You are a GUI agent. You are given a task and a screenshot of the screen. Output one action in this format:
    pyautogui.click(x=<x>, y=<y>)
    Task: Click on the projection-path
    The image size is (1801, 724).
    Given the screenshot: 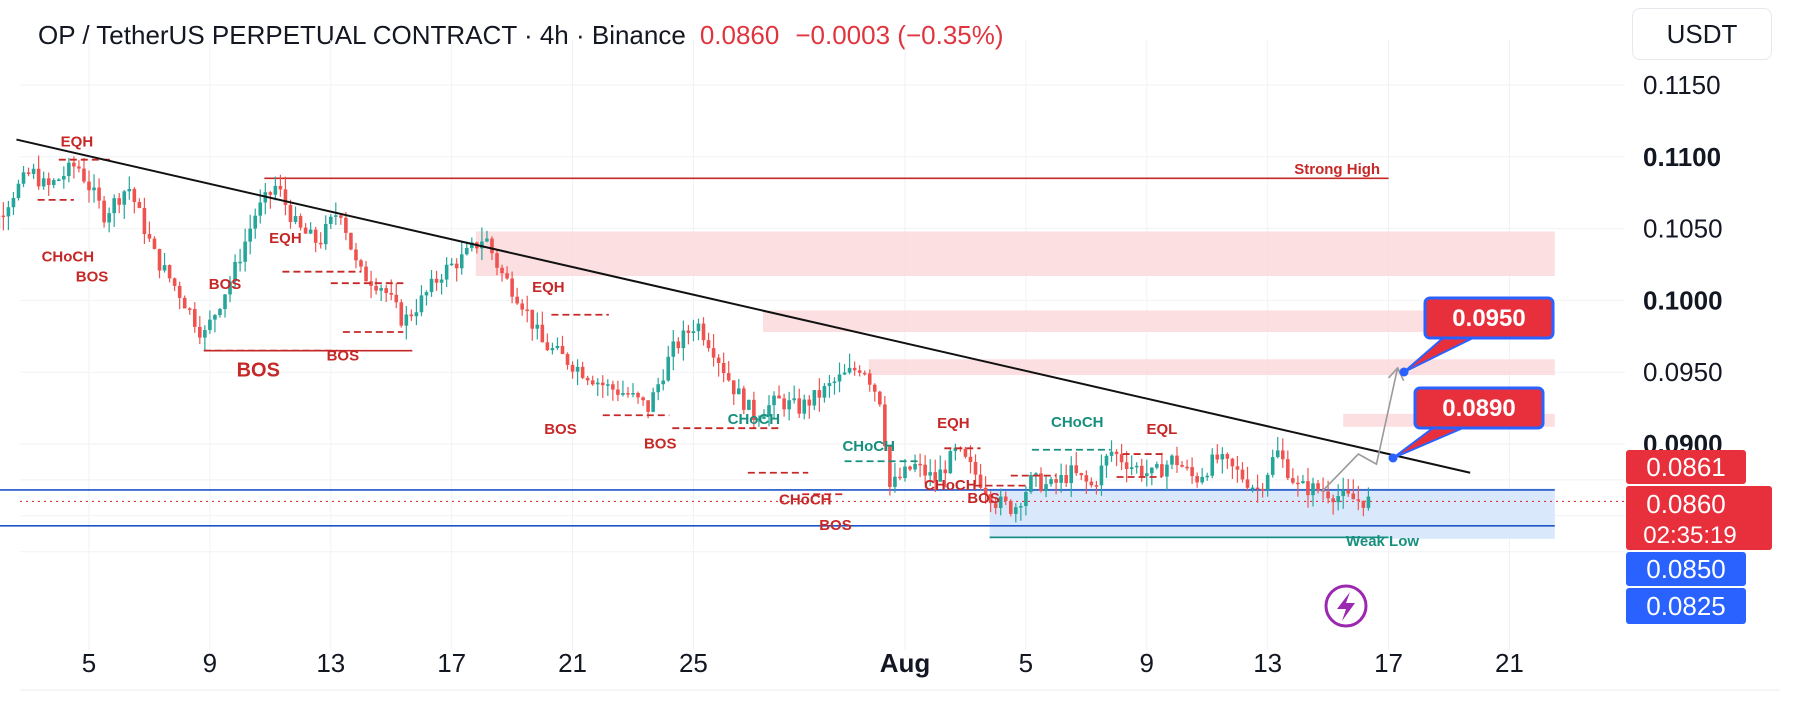 What is the action you would take?
    pyautogui.click(x=1360, y=429)
    